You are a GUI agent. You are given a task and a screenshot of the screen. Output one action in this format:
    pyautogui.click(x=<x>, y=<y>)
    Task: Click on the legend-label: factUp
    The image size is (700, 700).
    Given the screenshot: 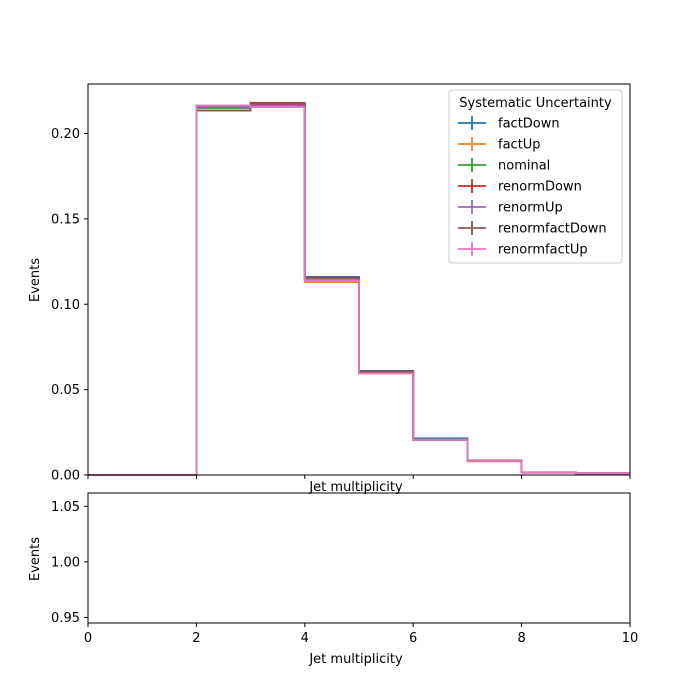 What is the action you would take?
    pyautogui.click(x=519, y=145)
    